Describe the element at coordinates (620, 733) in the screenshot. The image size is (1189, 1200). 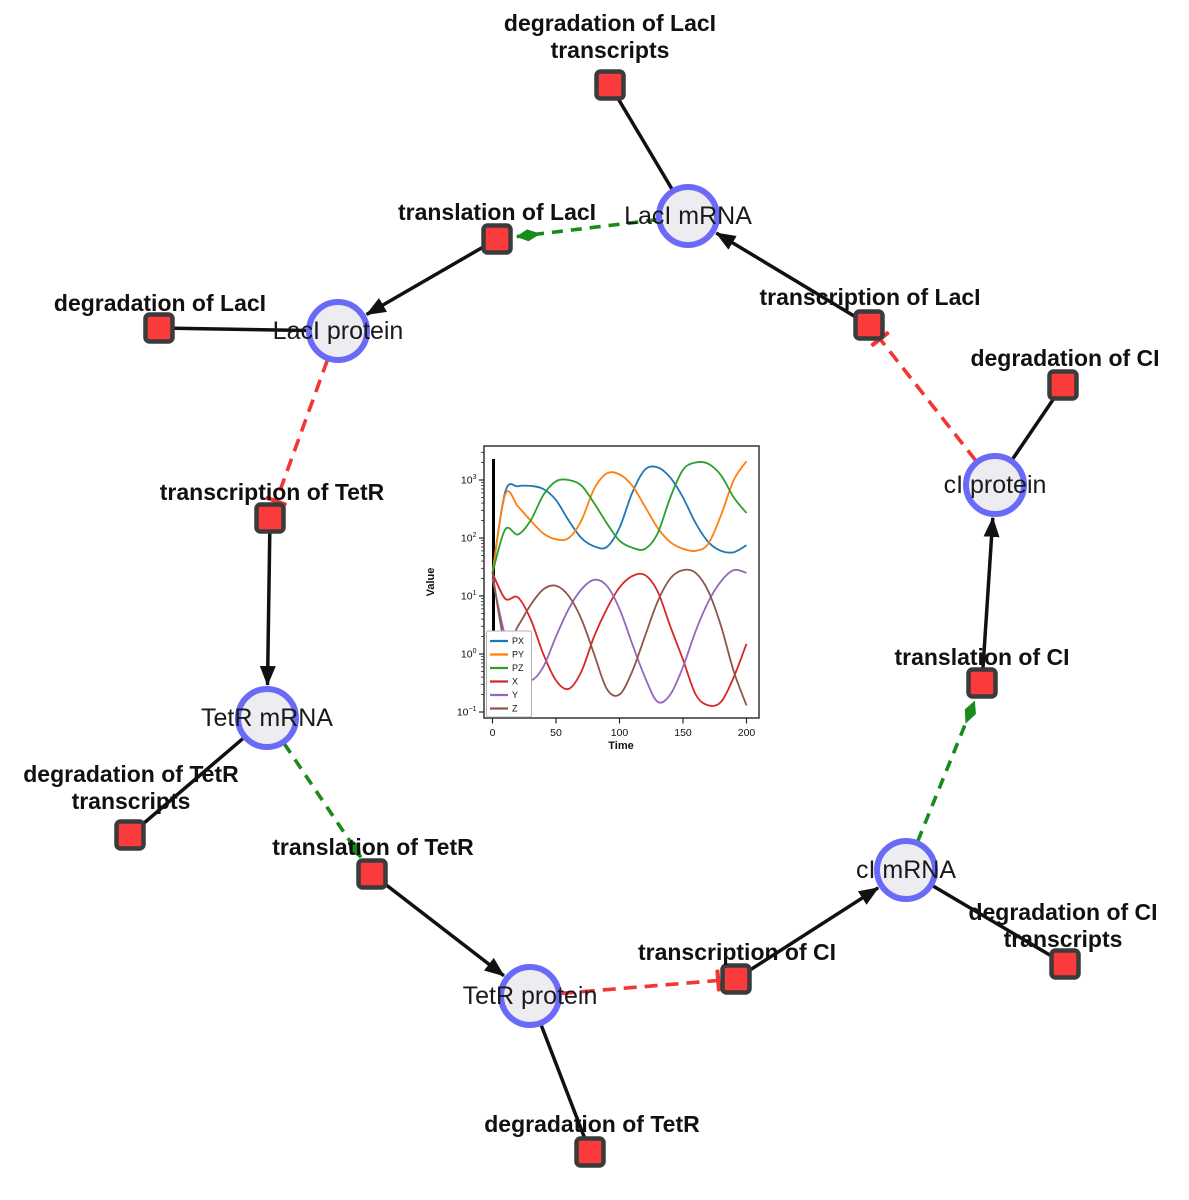
I see `x-tick-label: 100` at that location.